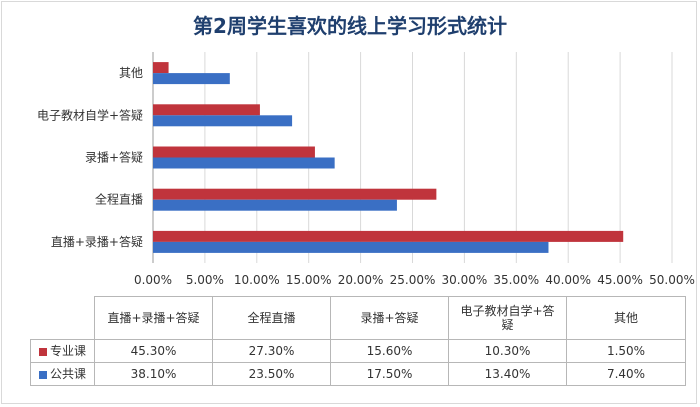 Image resolution: width=700 pixels, height=407 pixels. What do you see at coordinates (389, 374) in the screenshot?
I see `table-cell: 17.50%` at bounding box center [389, 374].